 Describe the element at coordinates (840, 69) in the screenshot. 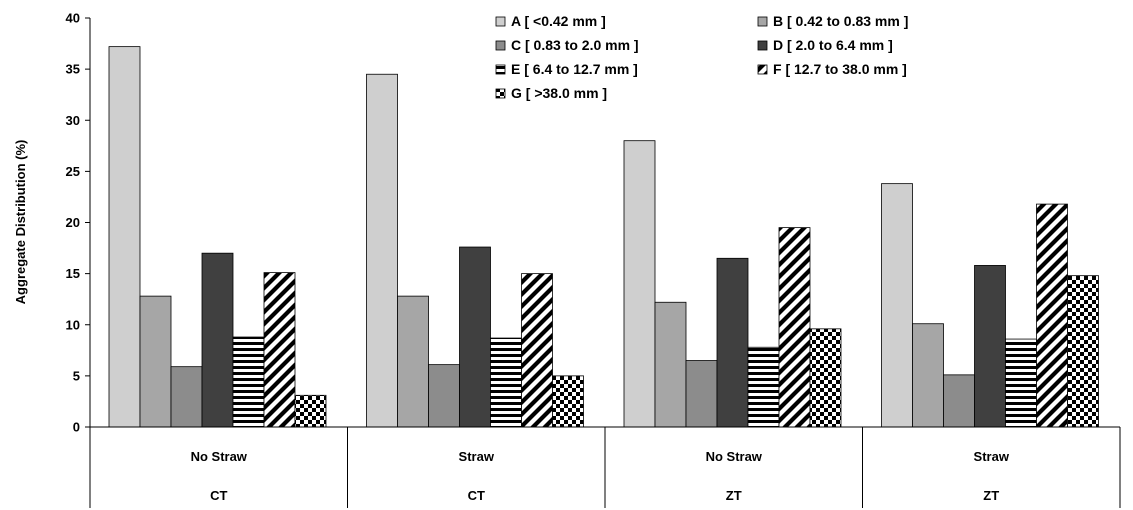

I see `legend-label: F [ 12.7 to 38.0 mm ]` at that location.